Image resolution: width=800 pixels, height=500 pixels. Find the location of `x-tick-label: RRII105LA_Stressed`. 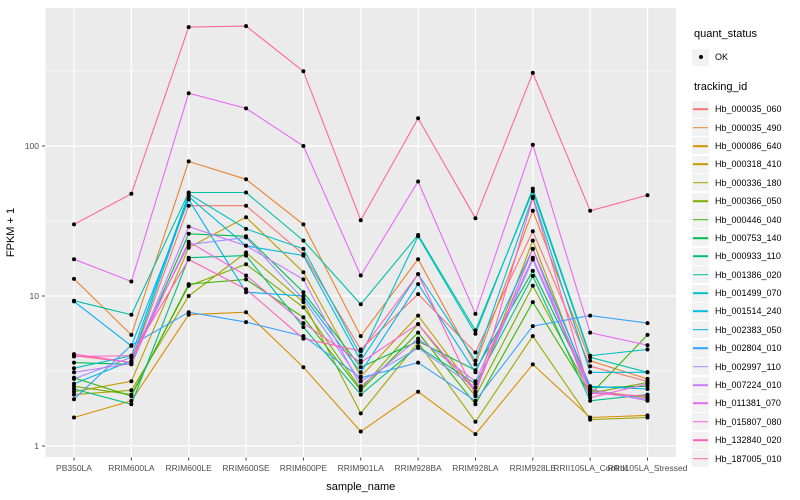

x-tick-label: RRII105LA_Stressed is located at coordinates (648, 468).